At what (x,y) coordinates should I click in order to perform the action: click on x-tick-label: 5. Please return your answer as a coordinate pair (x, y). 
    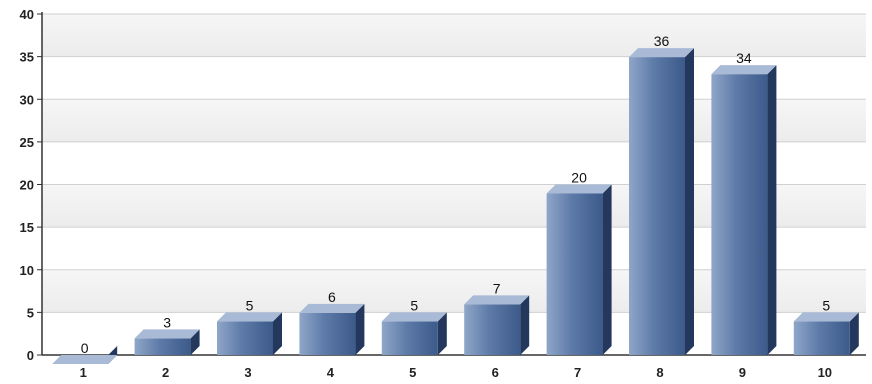
    Looking at the image, I should click on (412, 372).